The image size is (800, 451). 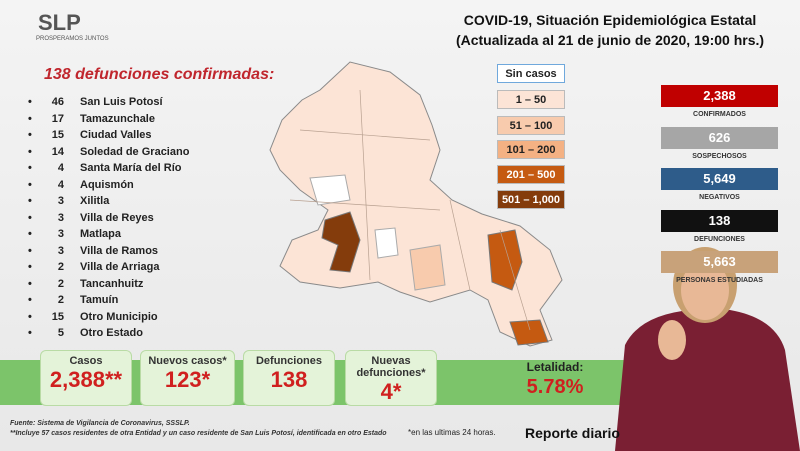 I want to click on stat-label: CONFIRMADOS, so click(x=719, y=114).